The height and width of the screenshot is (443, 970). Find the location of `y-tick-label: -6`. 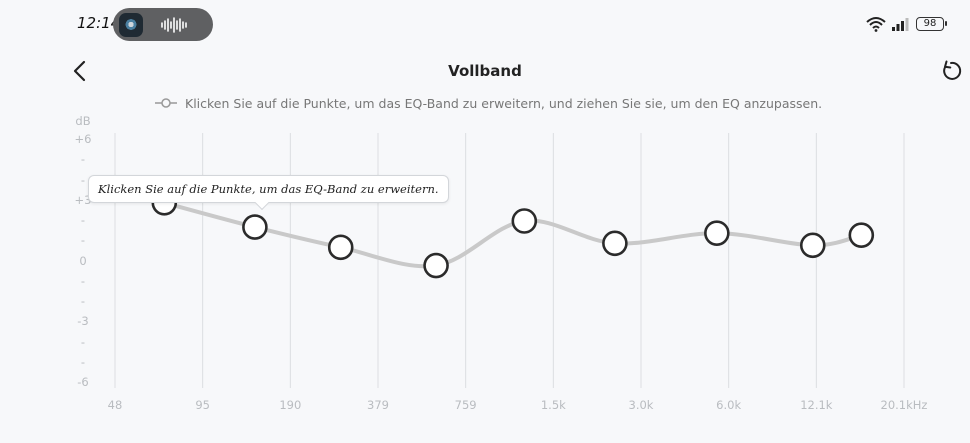

y-tick-label: -6 is located at coordinates (83, 382).